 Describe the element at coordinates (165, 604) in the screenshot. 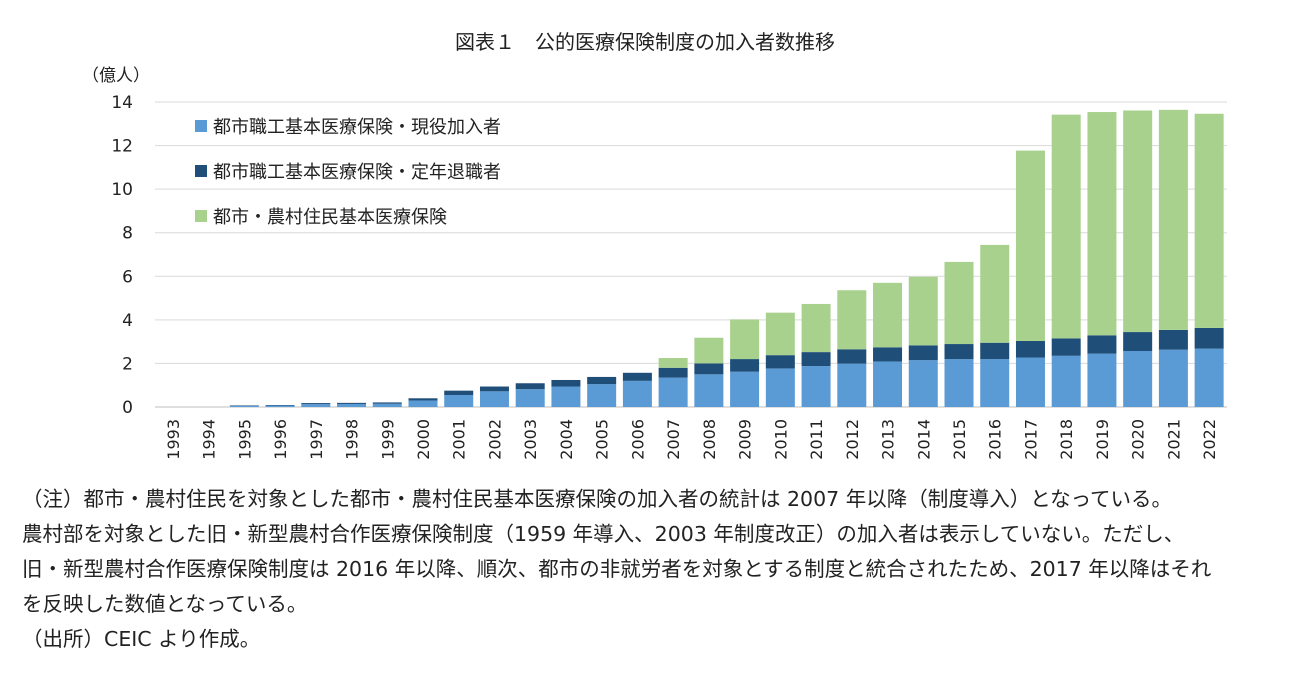

I see `note-line: を反映した数値となっている。` at that location.